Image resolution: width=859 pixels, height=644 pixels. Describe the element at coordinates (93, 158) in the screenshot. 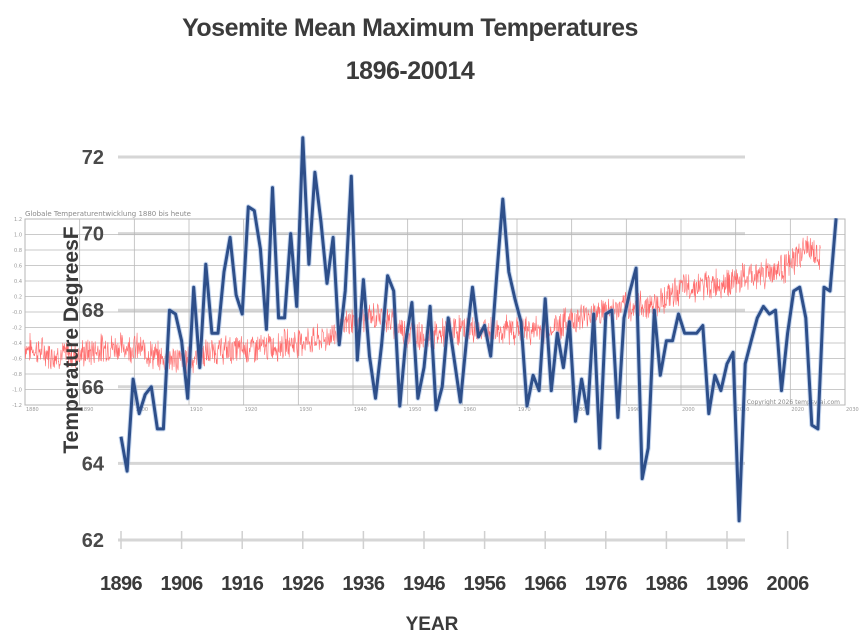

I see `yosemite-y-tick-label: 72` at that location.